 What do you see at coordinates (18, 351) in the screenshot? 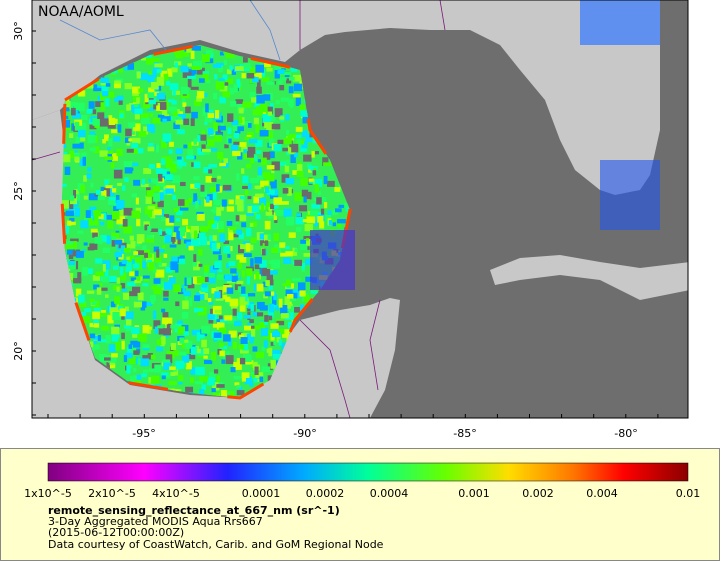
I see `lat-label: 20°` at bounding box center [18, 351].